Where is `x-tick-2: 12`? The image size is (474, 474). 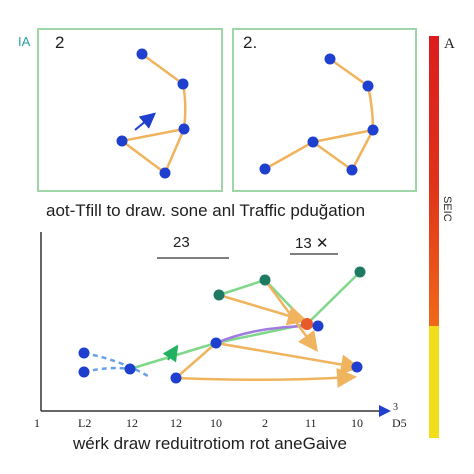
x-tick-2: 12 is located at coordinates (132, 423).